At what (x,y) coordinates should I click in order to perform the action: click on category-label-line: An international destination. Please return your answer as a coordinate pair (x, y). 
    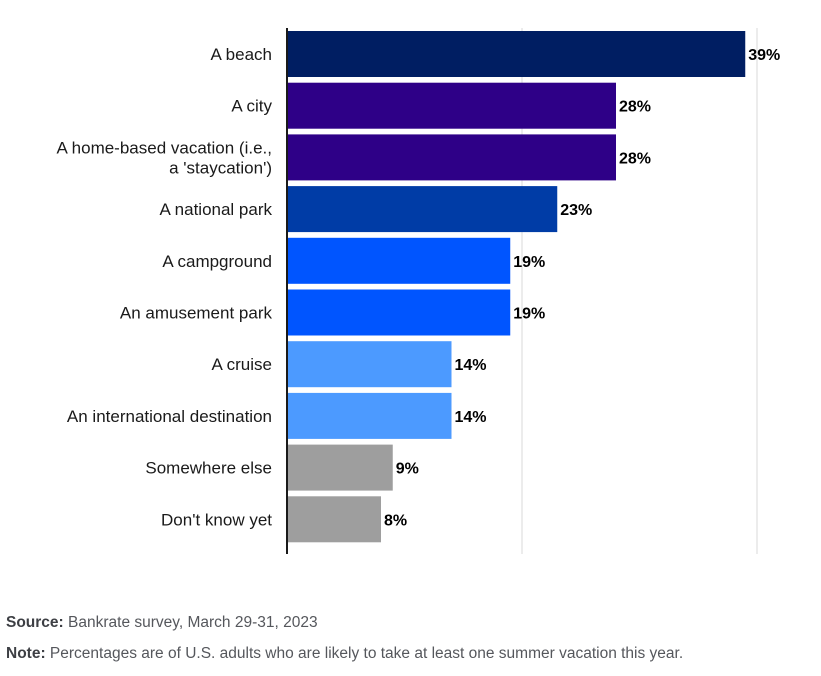
    Looking at the image, I should click on (169, 416).